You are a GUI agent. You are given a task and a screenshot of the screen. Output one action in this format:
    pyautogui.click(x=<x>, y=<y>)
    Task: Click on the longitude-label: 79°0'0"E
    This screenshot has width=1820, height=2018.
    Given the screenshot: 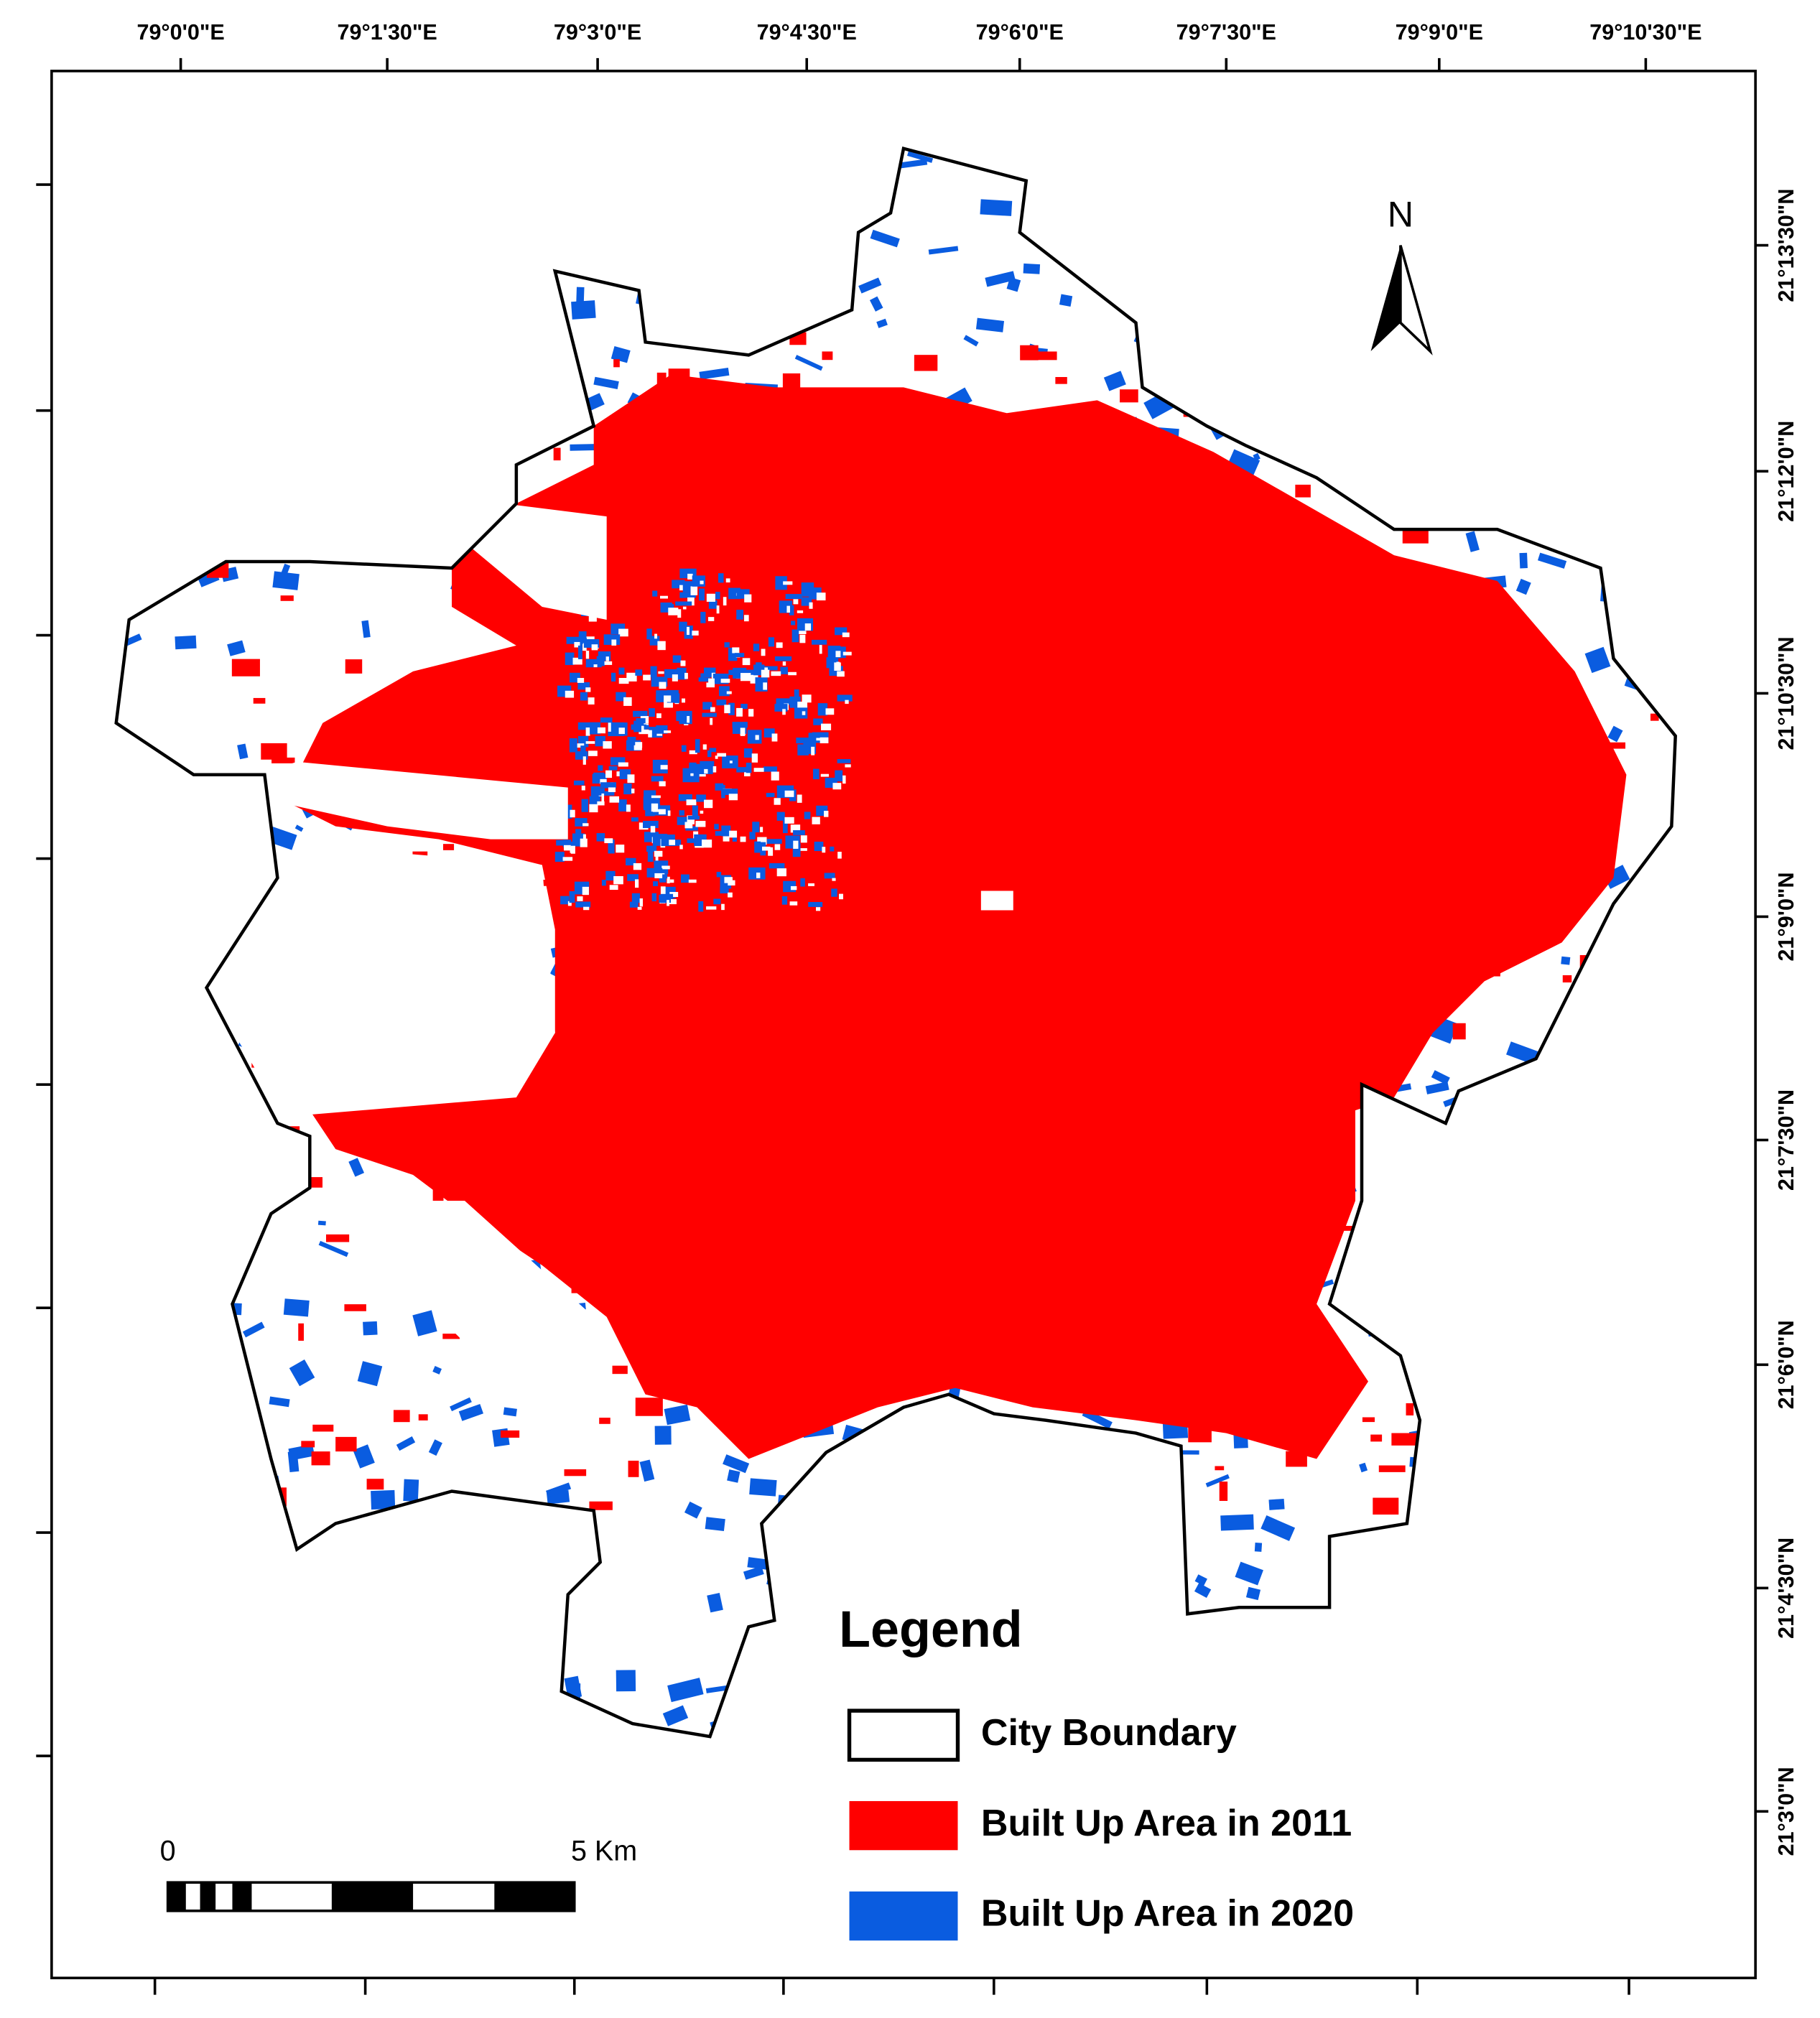 What is the action you would take?
    pyautogui.click(x=180, y=32)
    